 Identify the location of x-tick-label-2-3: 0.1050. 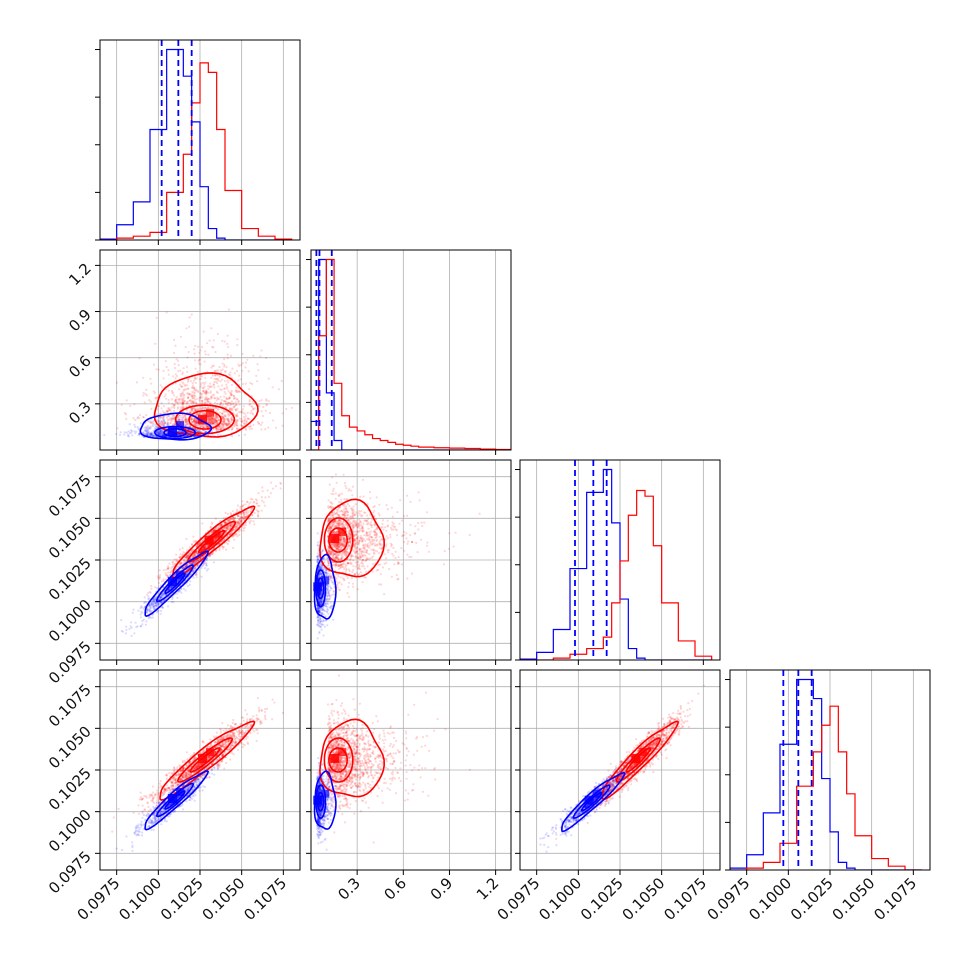
(644, 899).